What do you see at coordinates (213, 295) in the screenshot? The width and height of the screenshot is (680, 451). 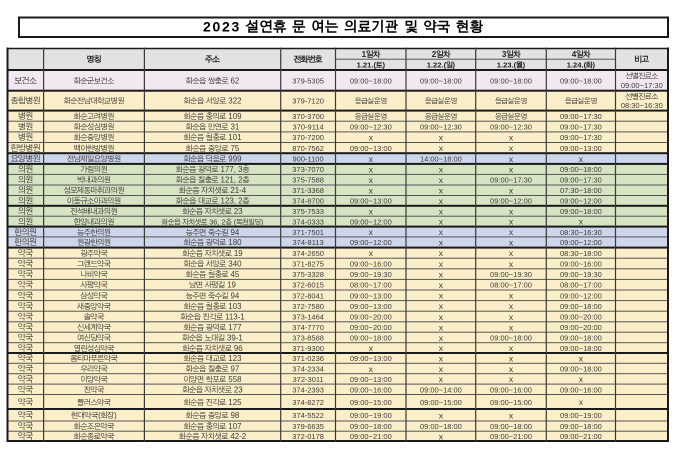 I see `svg-text: 능주면 죽수길 94` at bounding box center [213, 295].